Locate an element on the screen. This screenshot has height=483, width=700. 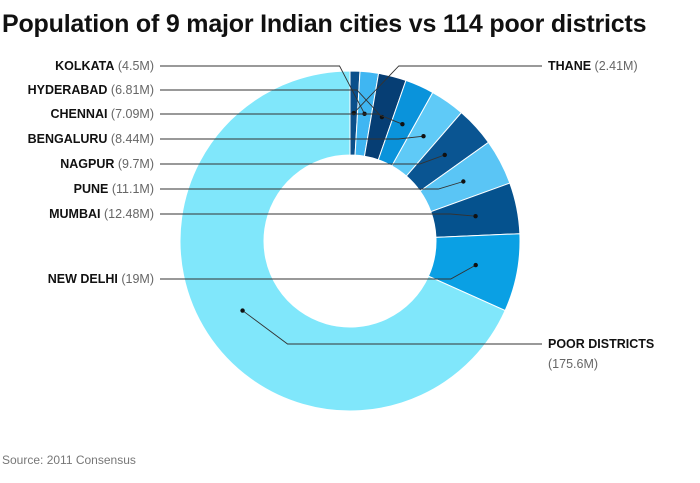
label-bengaluru: BENGALURU (8.44M) is located at coordinates (91, 139).